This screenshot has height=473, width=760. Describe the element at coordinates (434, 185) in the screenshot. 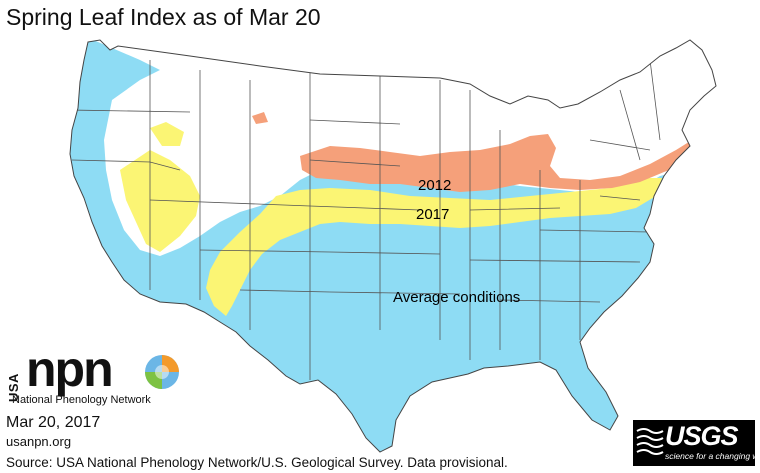

I see `label-2012: 2012` at that location.